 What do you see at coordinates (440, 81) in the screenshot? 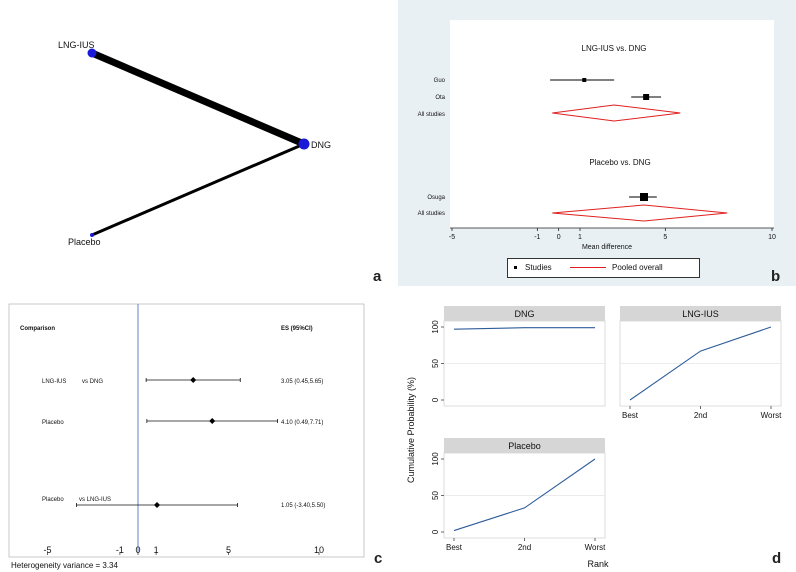
I see `study-label-guo: Guo` at bounding box center [440, 81].